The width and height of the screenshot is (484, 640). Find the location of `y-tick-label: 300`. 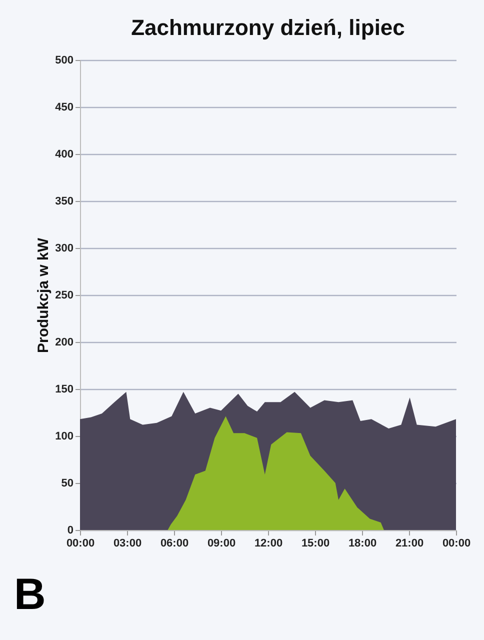

y-tick-label: 300 is located at coordinates (64, 248).